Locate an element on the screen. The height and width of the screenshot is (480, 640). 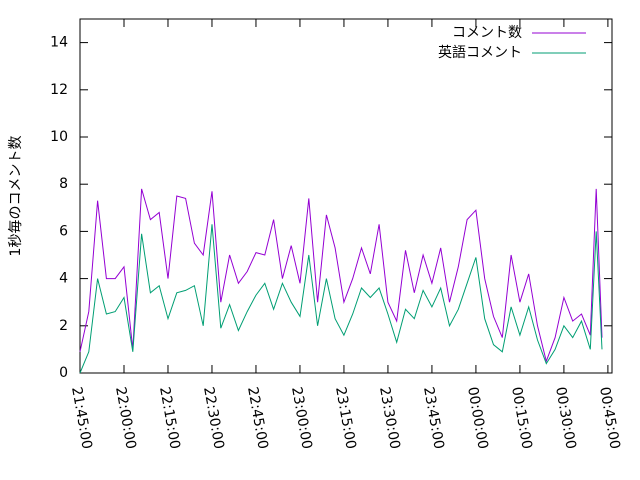
x-tick-label: 23:15:00 is located at coordinates (345, 418).